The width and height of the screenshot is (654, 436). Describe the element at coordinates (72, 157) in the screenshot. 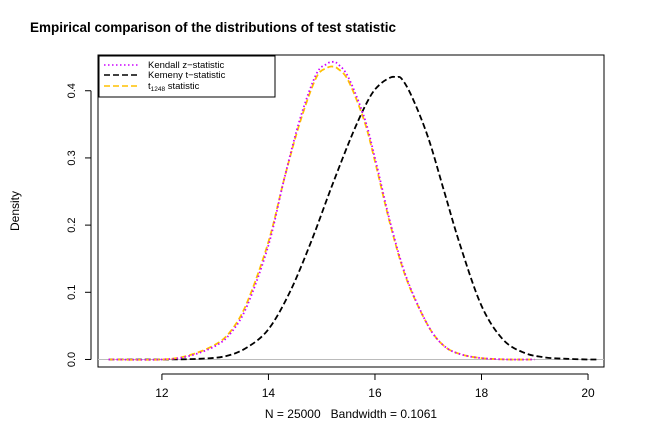

I see `y-tick-label: 0.3` at that location.